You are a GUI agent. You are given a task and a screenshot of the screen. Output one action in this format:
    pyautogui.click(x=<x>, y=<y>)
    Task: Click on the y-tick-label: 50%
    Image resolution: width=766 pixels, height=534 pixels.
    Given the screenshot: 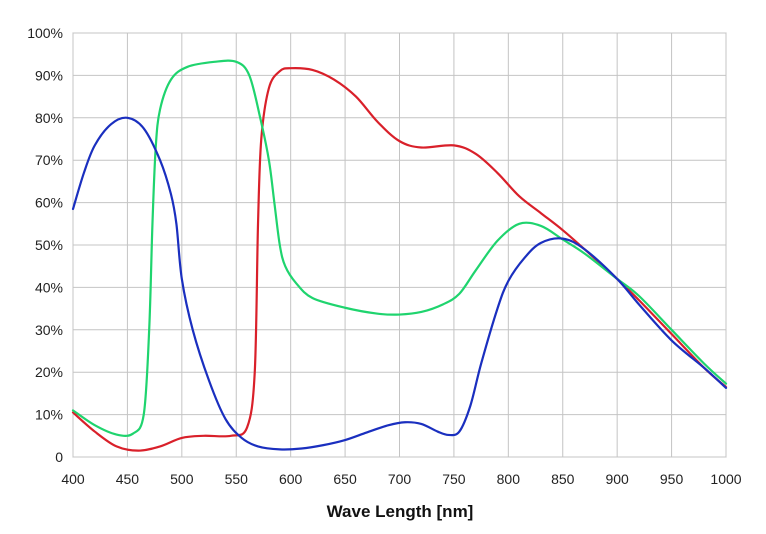 What is the action you would take?
    pyautogui.click(x=49, y=245)
    